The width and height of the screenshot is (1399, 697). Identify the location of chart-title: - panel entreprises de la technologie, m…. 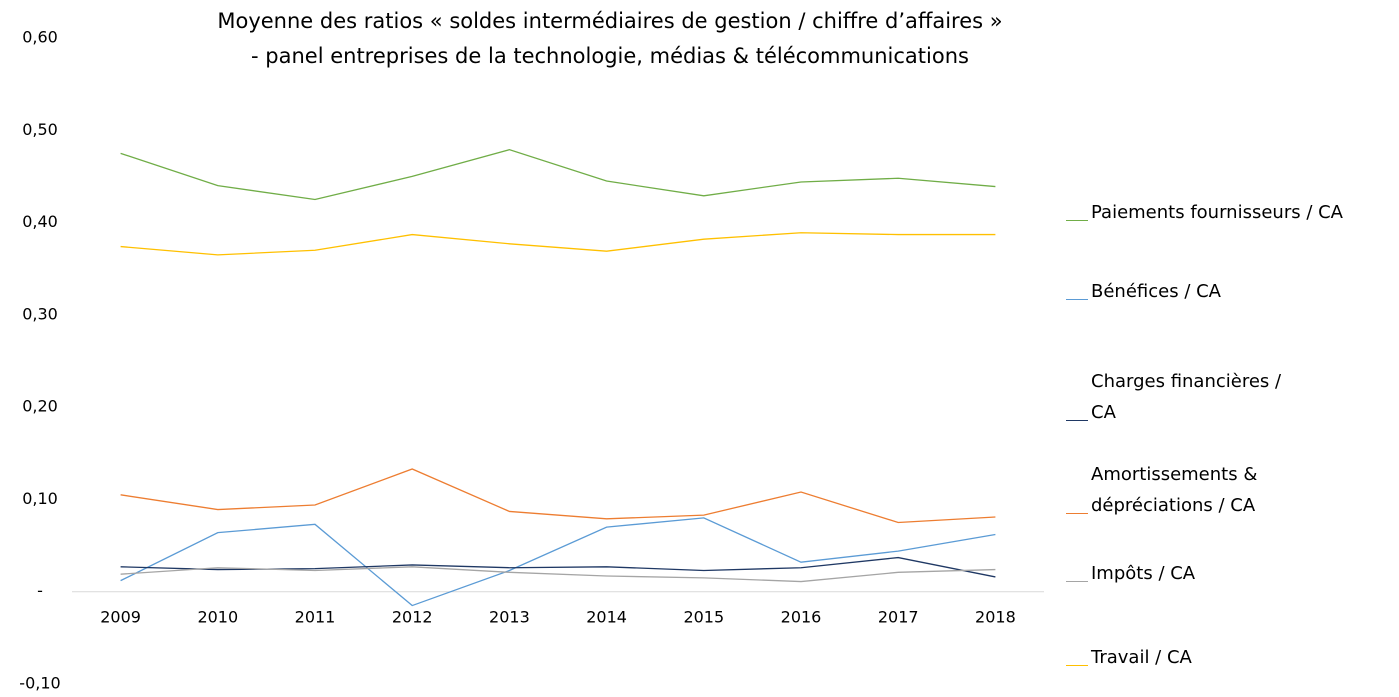
(610, 56).